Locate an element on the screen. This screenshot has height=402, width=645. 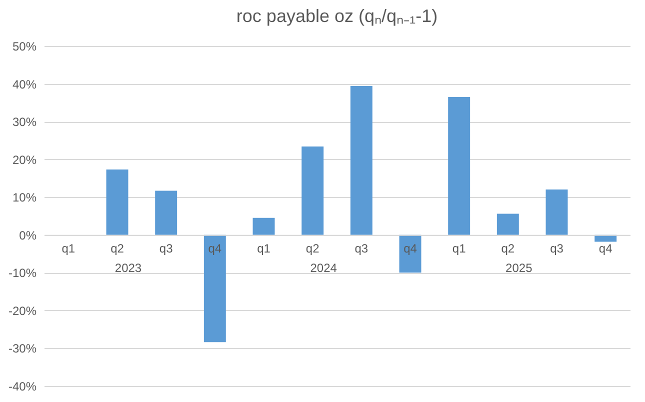
annotation: 2023 is located at coordinates (128, 267).